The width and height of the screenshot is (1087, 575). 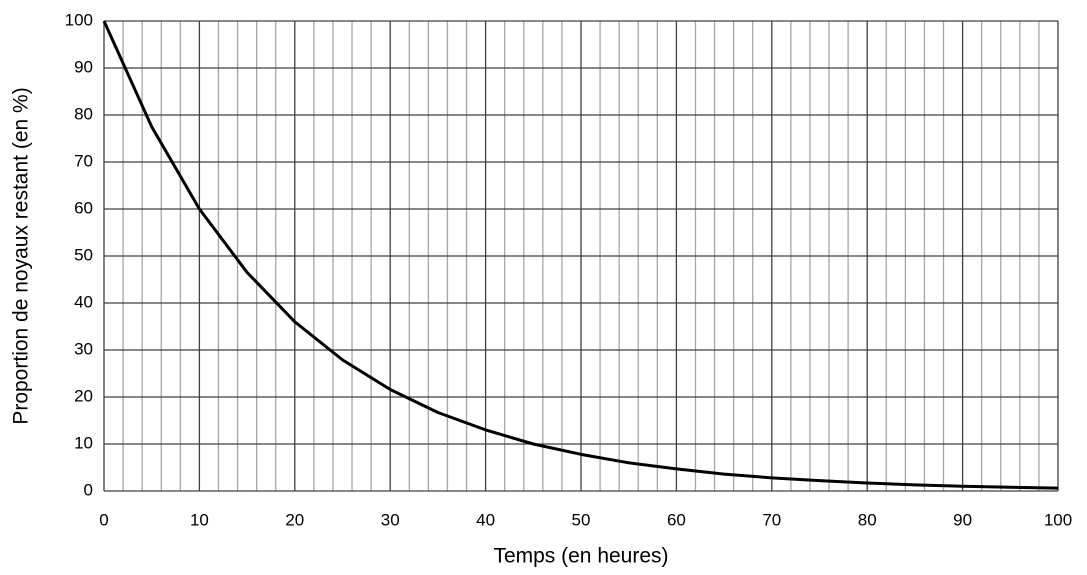 I want to click on y-tick-label: 70, so click(x=83, y=160).